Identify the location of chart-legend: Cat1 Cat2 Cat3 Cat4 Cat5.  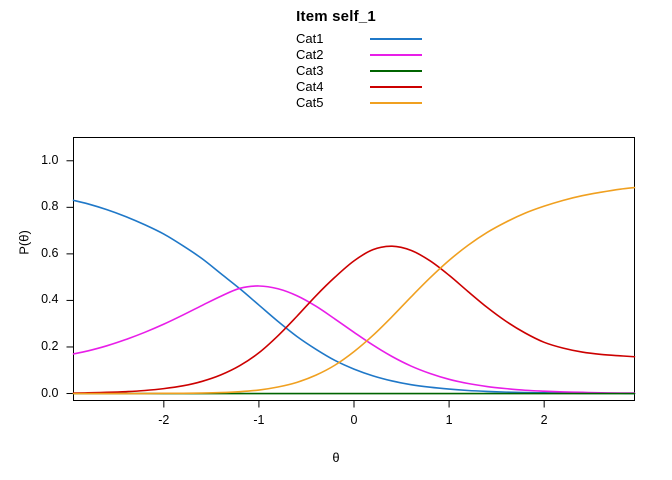
(361, 71).